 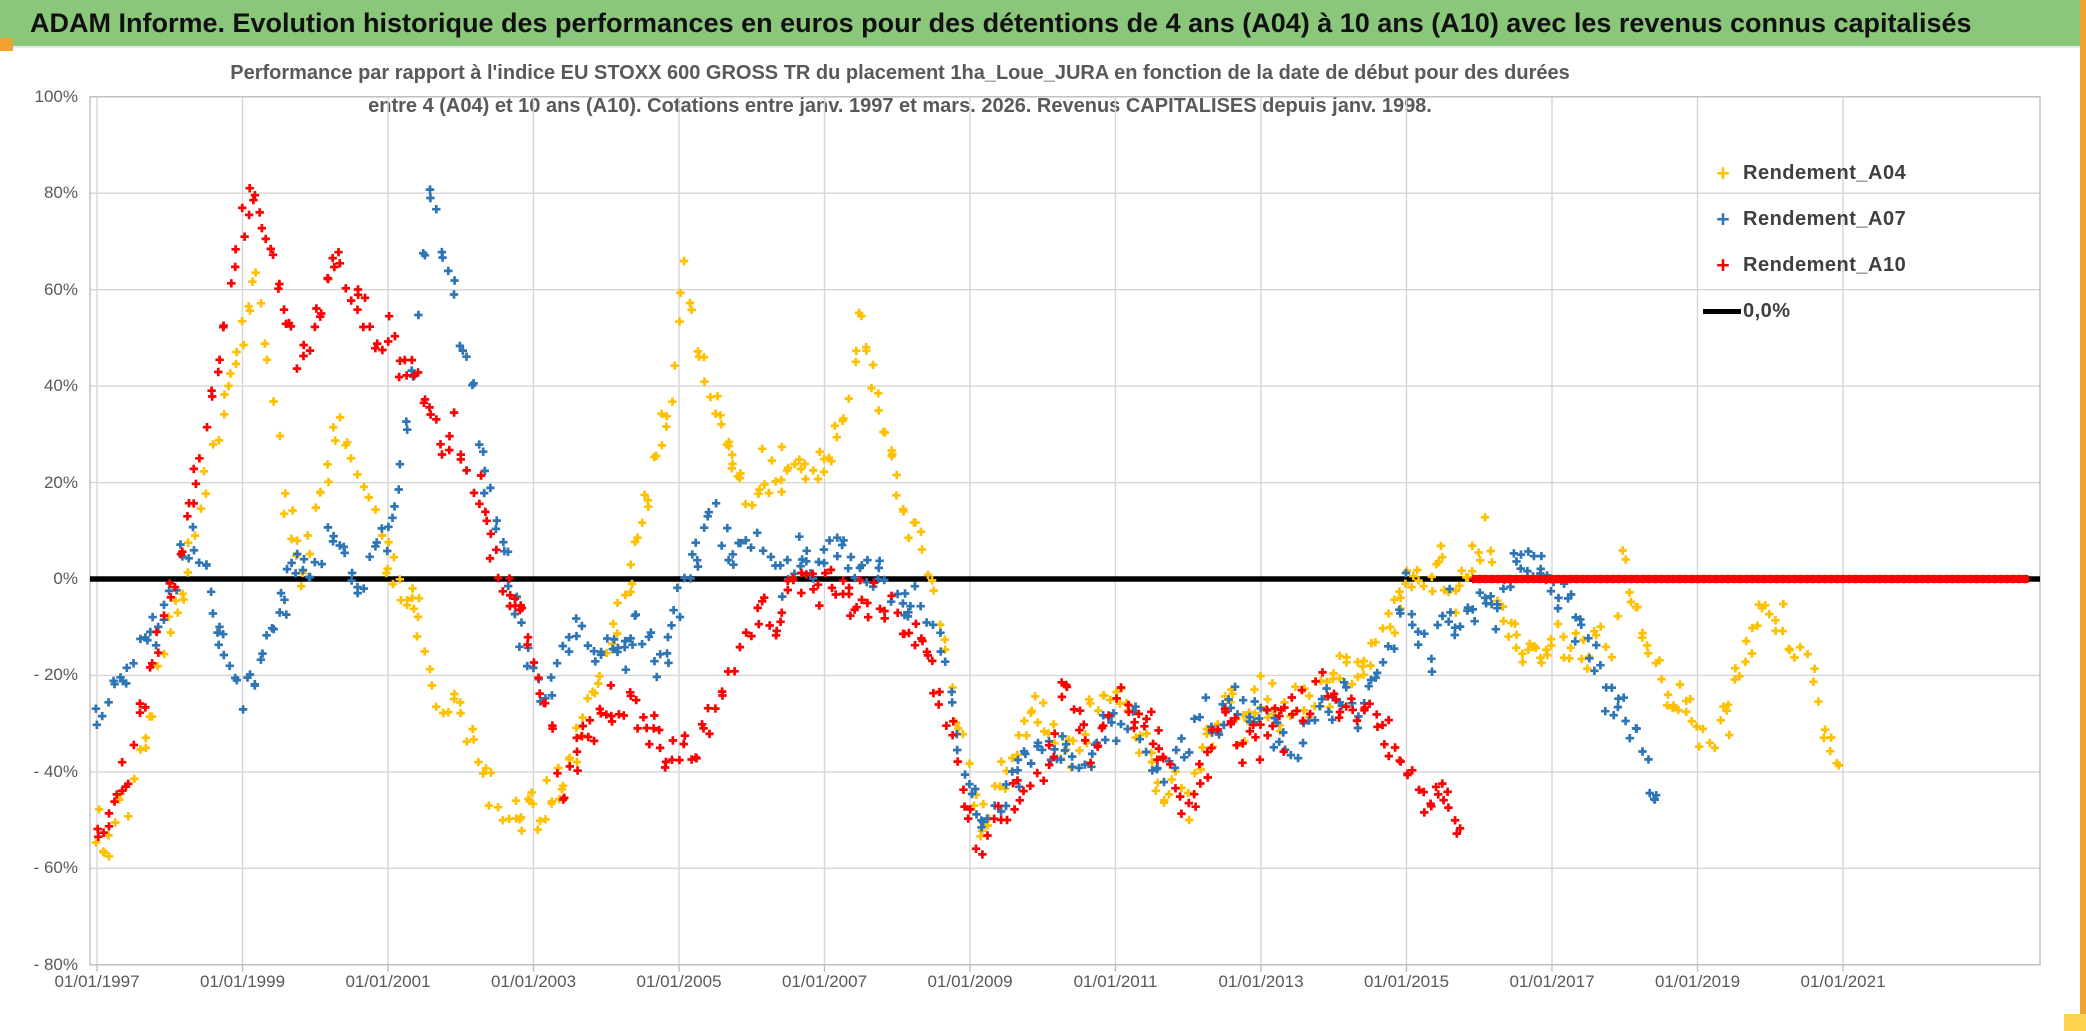 What do you see at coordinates (60, 193) in the screenshot?
I see `y-axis-label: 80%` at bounding box center [60, 193].